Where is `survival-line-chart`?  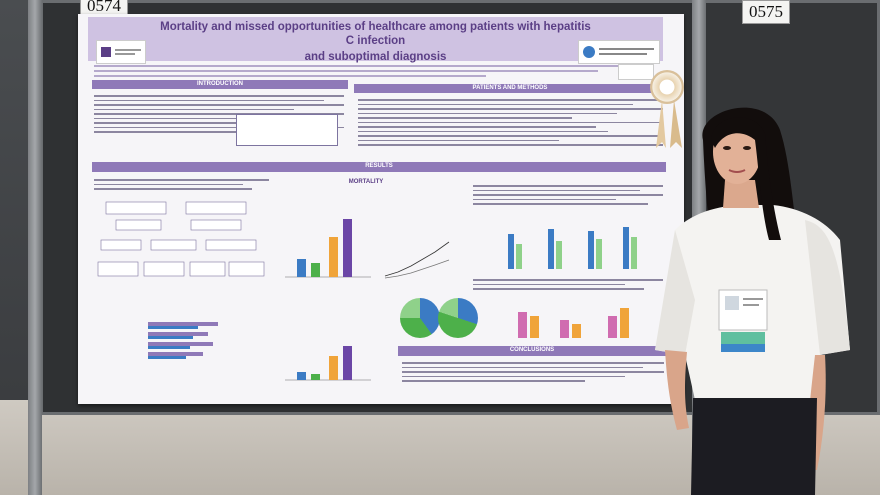
survival-line-chart is located at coordinates (418, 257).